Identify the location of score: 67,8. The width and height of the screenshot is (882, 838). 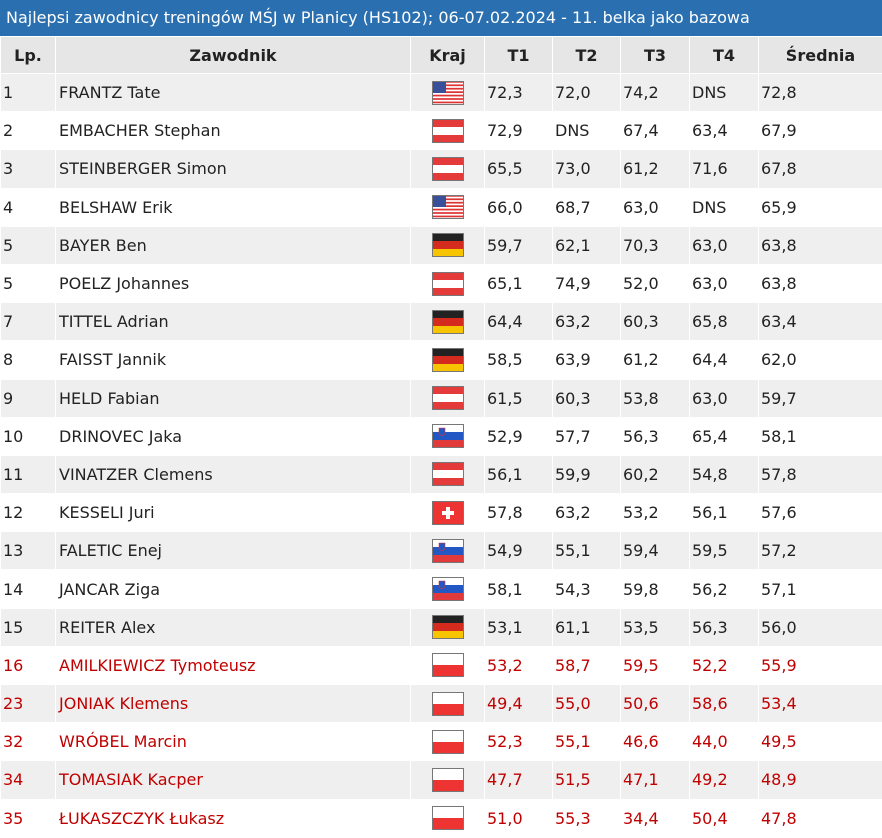
(820, 169).